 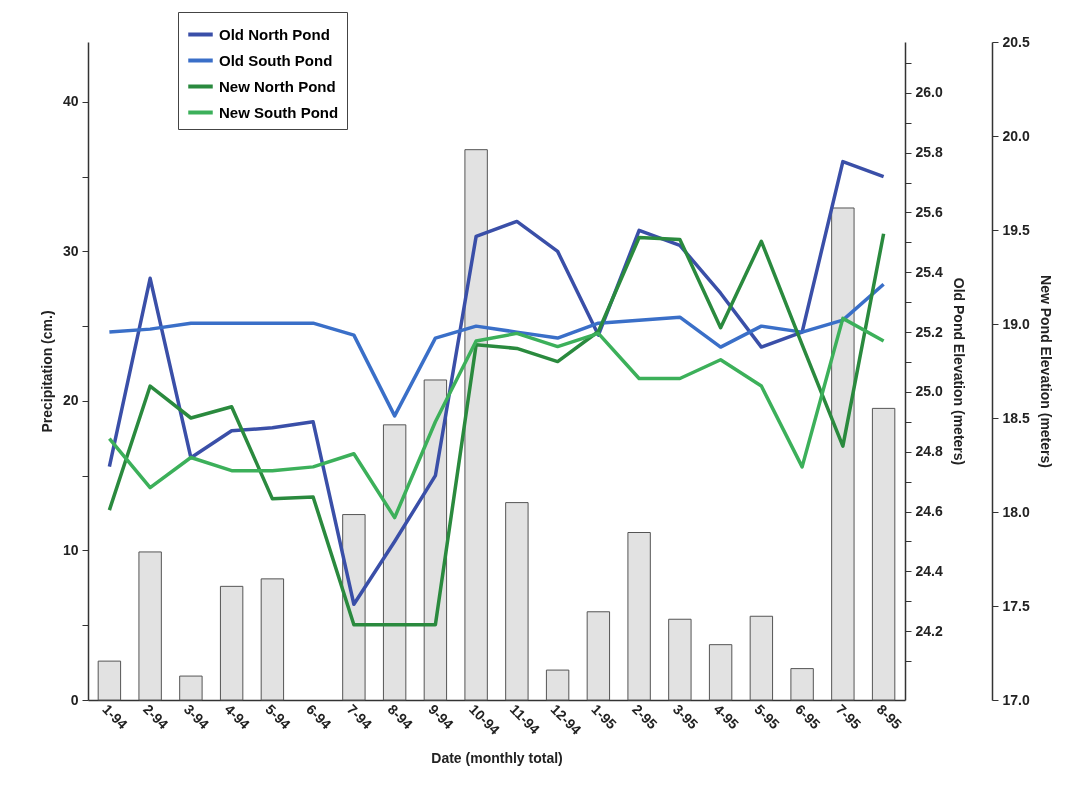 What do you see at coordinates (929, 451) in the screenshot?
I see `y2-tick-label: 24.8` at bounding box center [929, 451].